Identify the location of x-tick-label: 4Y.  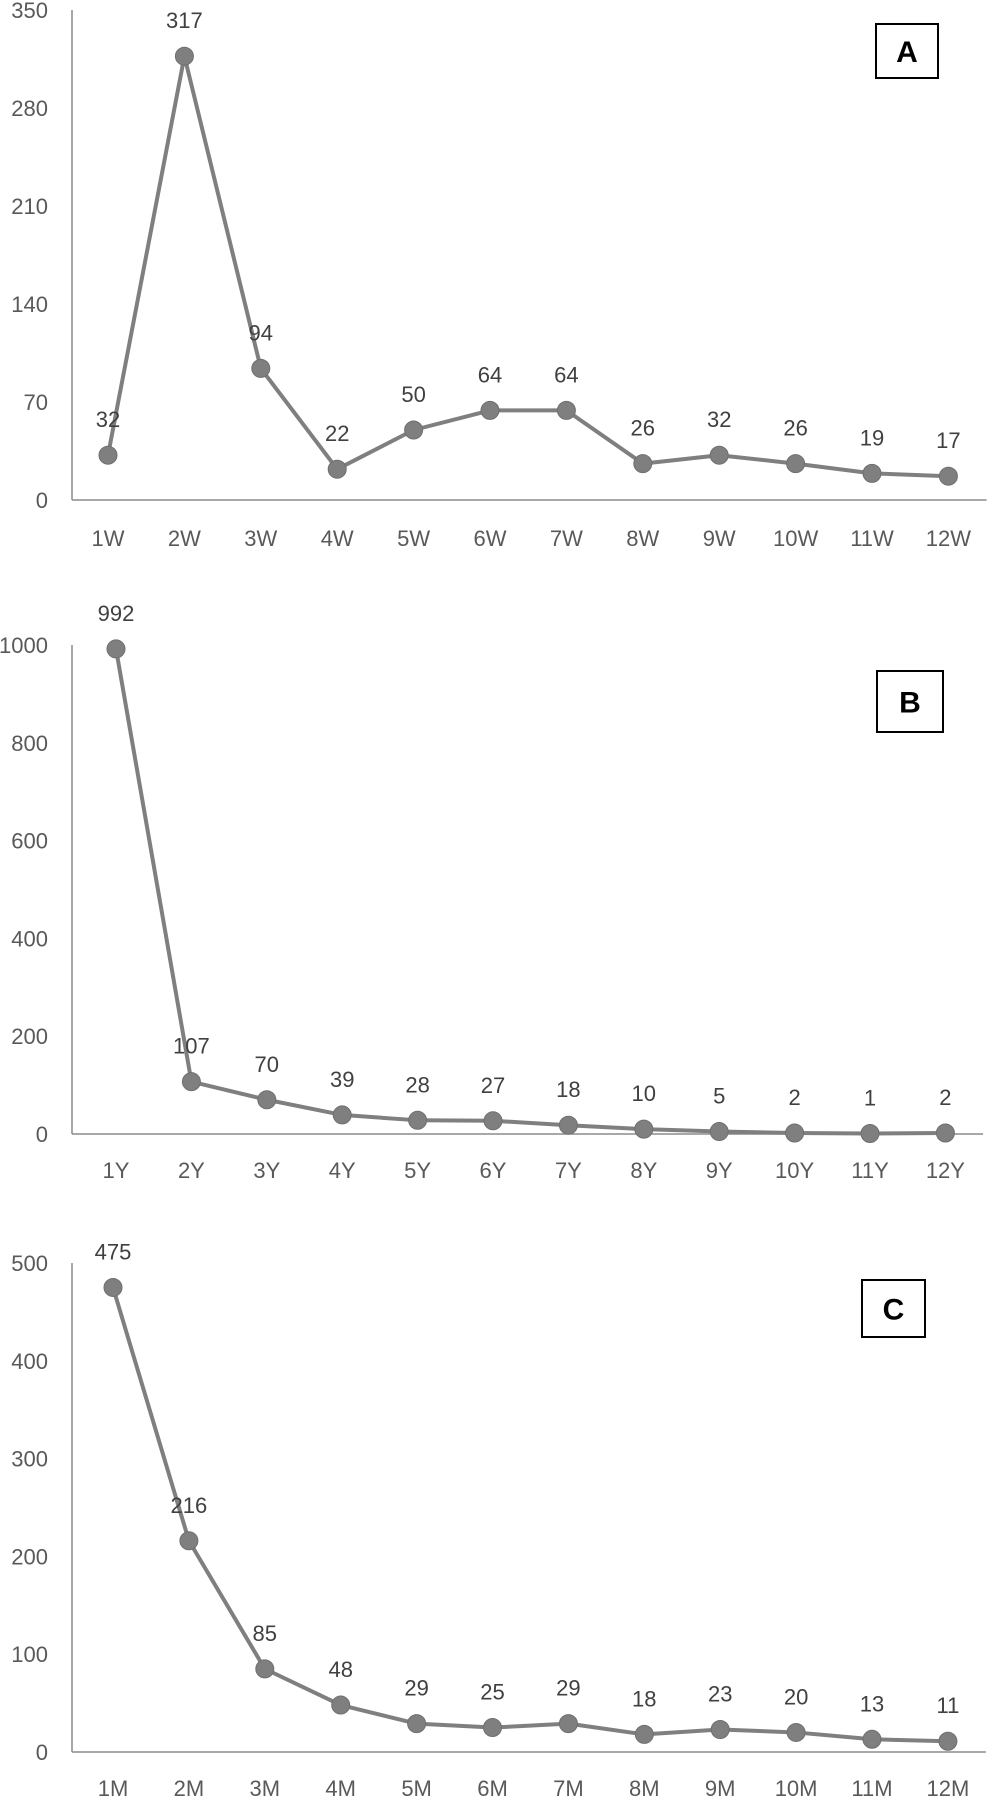
(342, 1170).